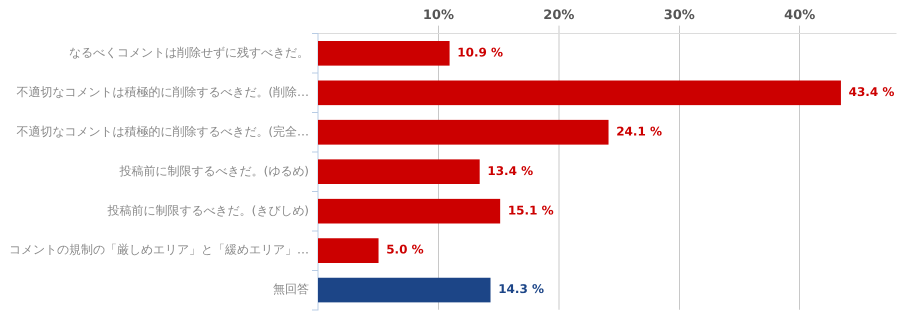 This screenshot has height=320, width=900. I want to click on data-label: 24.1 %, so click(639, 131).